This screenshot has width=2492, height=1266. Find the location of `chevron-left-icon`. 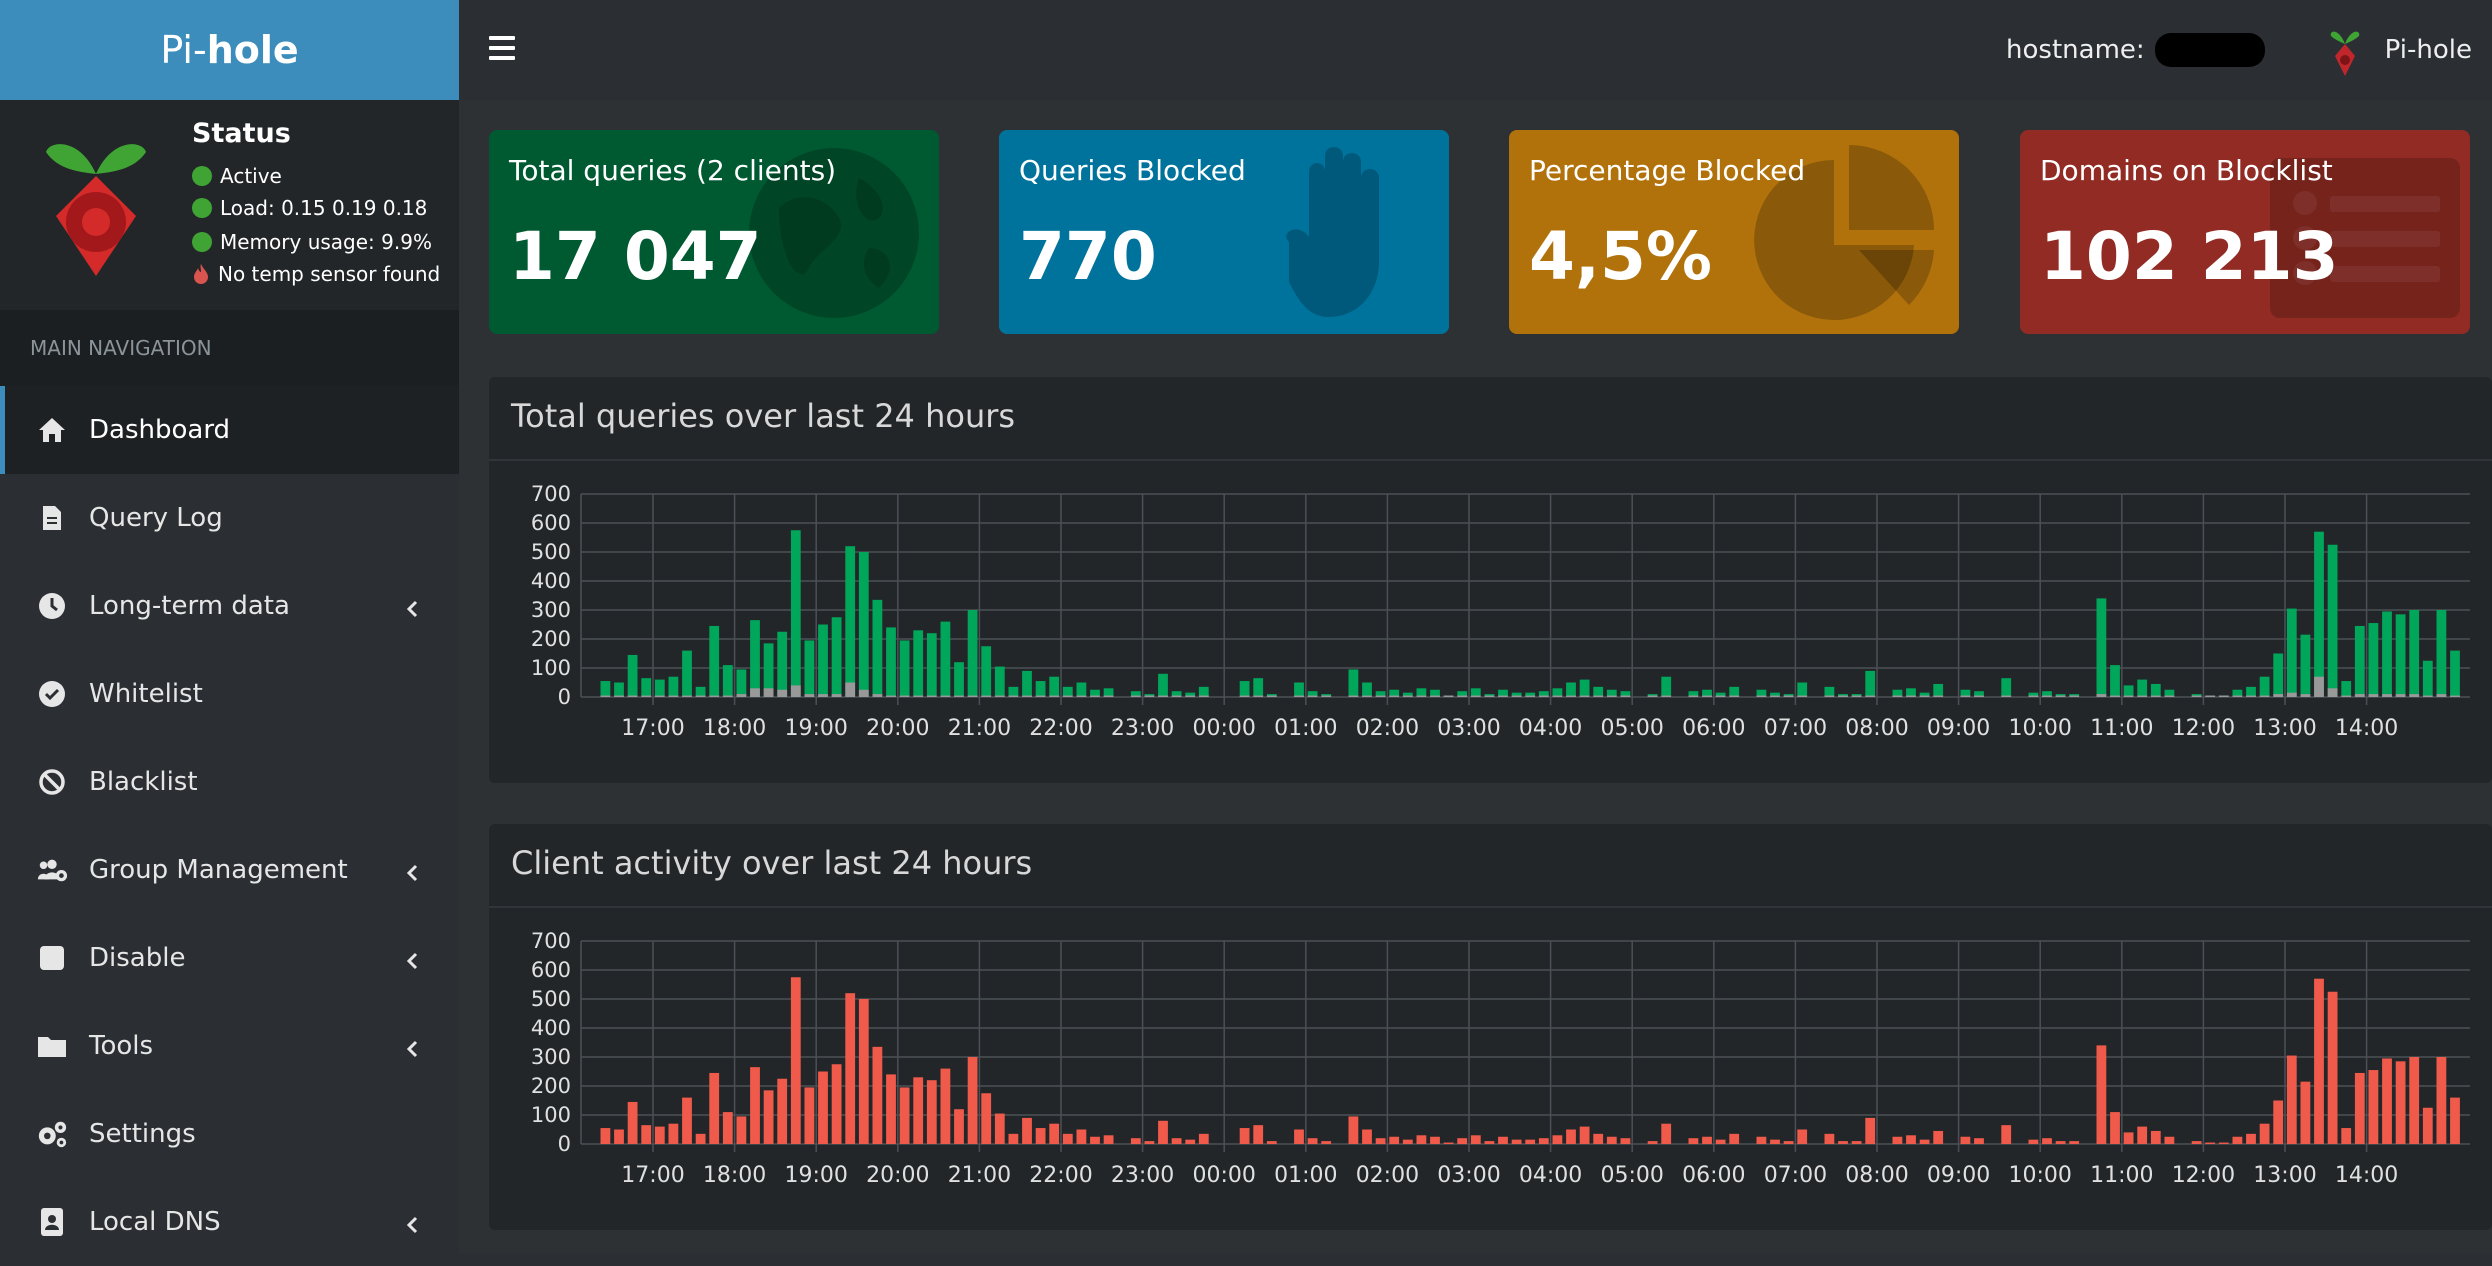

chevron-left-icon is located at coordinates (412, 871).